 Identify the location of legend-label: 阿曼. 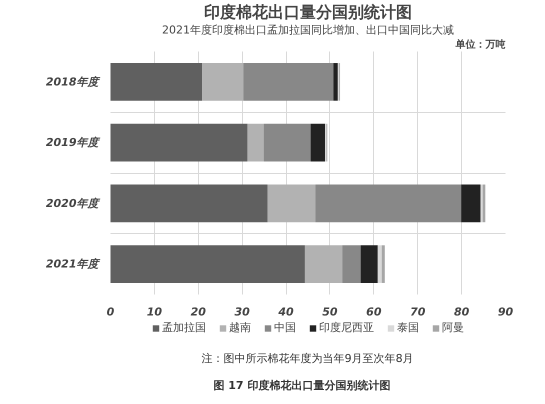
(453, 327).